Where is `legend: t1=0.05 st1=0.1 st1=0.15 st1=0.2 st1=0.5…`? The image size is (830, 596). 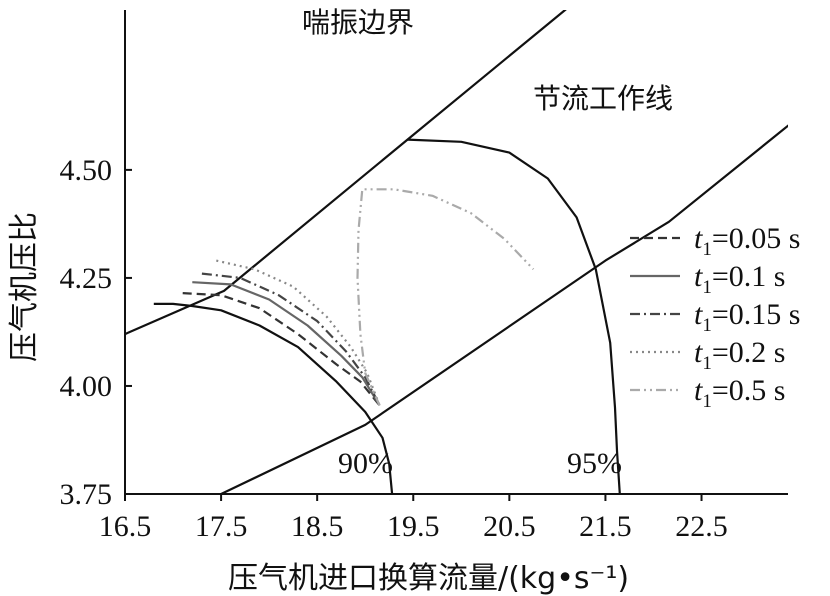 legend: t1=0.05 st1=0.1 st1=0.15 st1=0.2 st1=0.5… is located at coordinates (715, 317).